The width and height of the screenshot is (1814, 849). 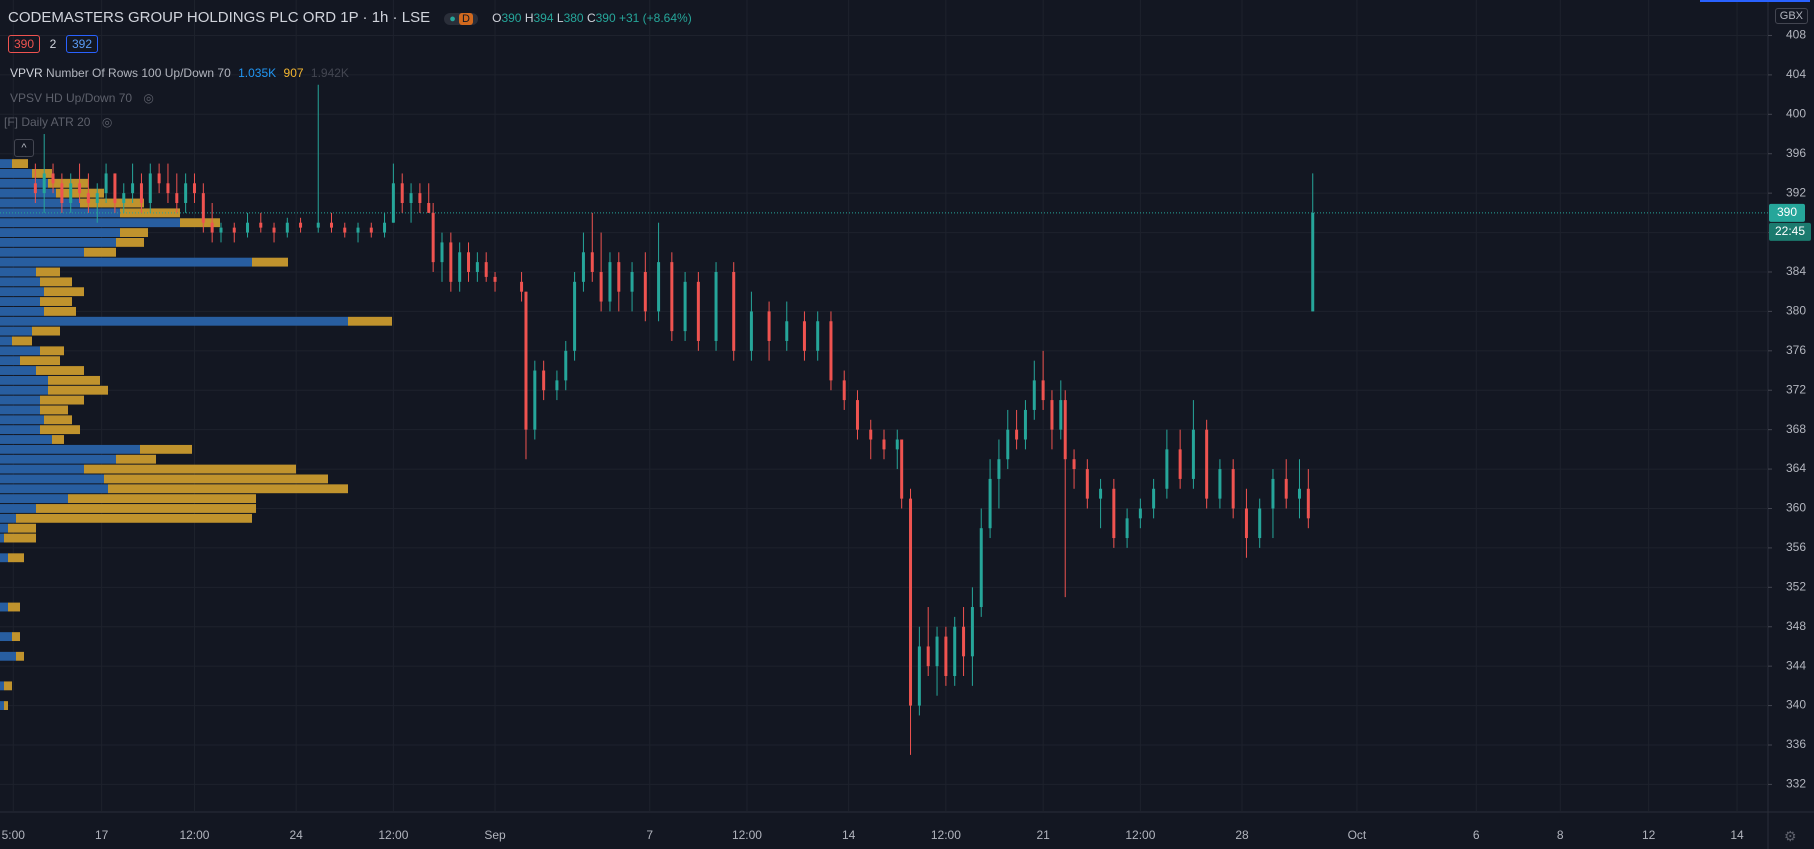 What do you see at coordinates (1796, 271) in the screenshot?
I see `y-tick-label: 384` at bounding box center [1796, 271].